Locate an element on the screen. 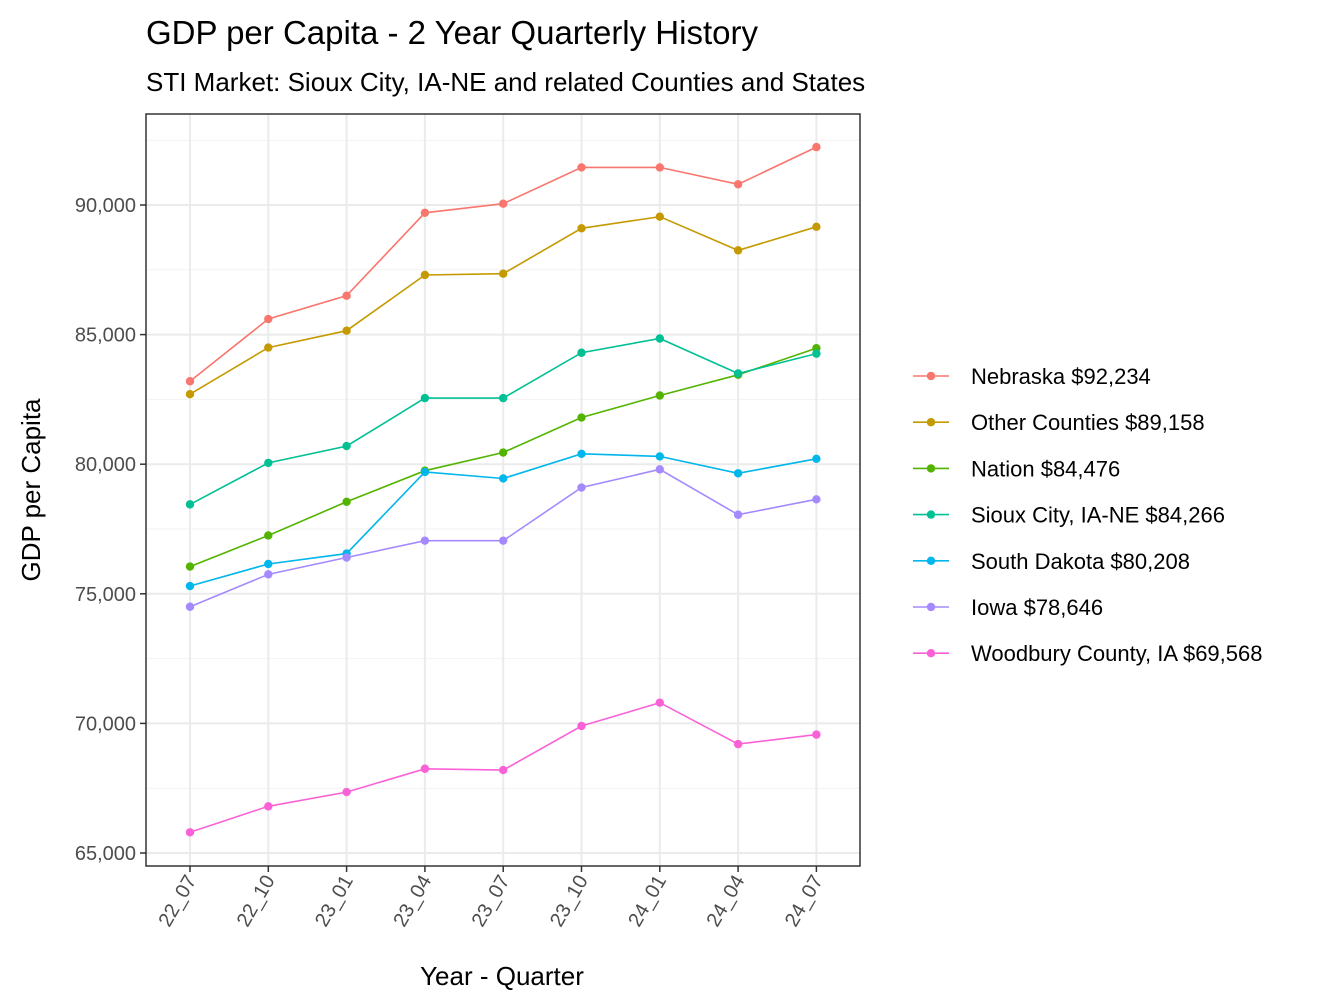 The width and height of the screenshot is (1344, 1008). y-tick-label: 75,000 is located at coordinates (105, 595).